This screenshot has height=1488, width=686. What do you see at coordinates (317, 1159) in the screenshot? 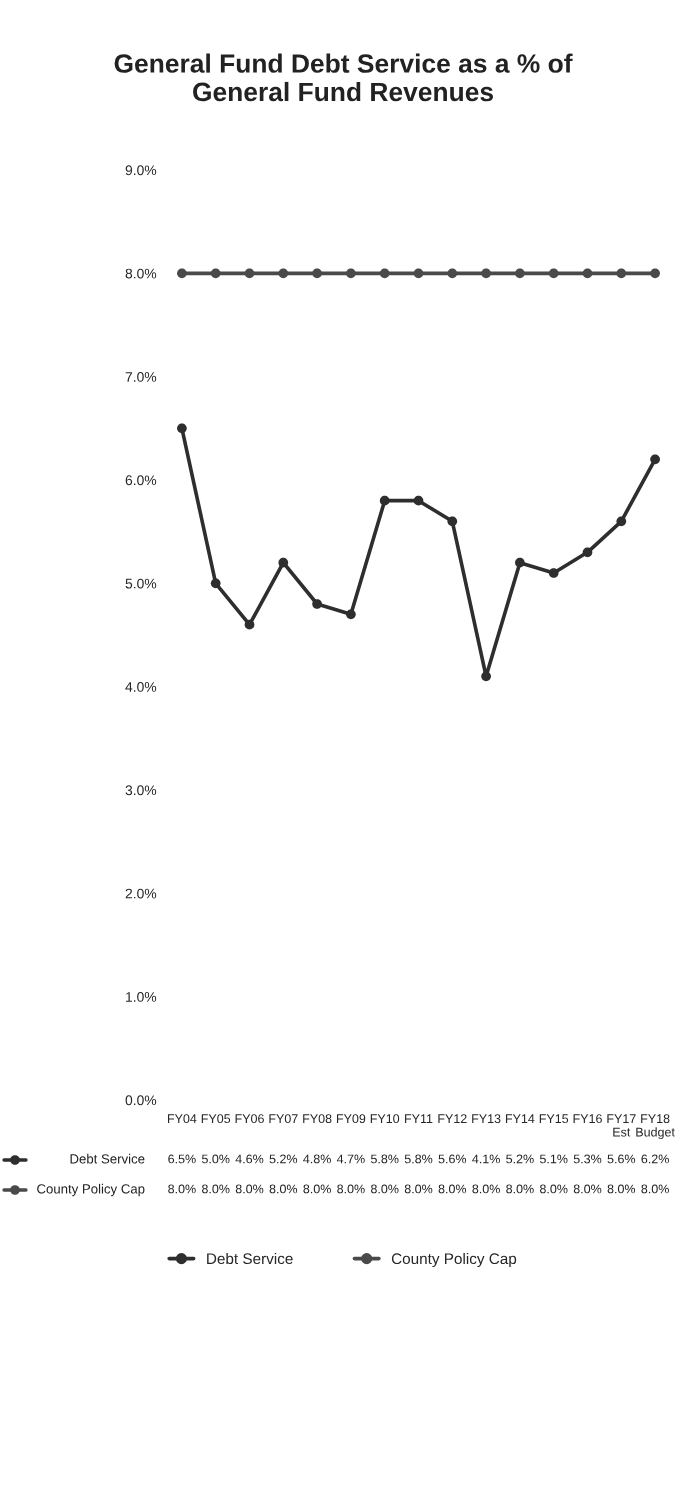
I see `data-label: 4.8%` at bounding box center [317, 1159].